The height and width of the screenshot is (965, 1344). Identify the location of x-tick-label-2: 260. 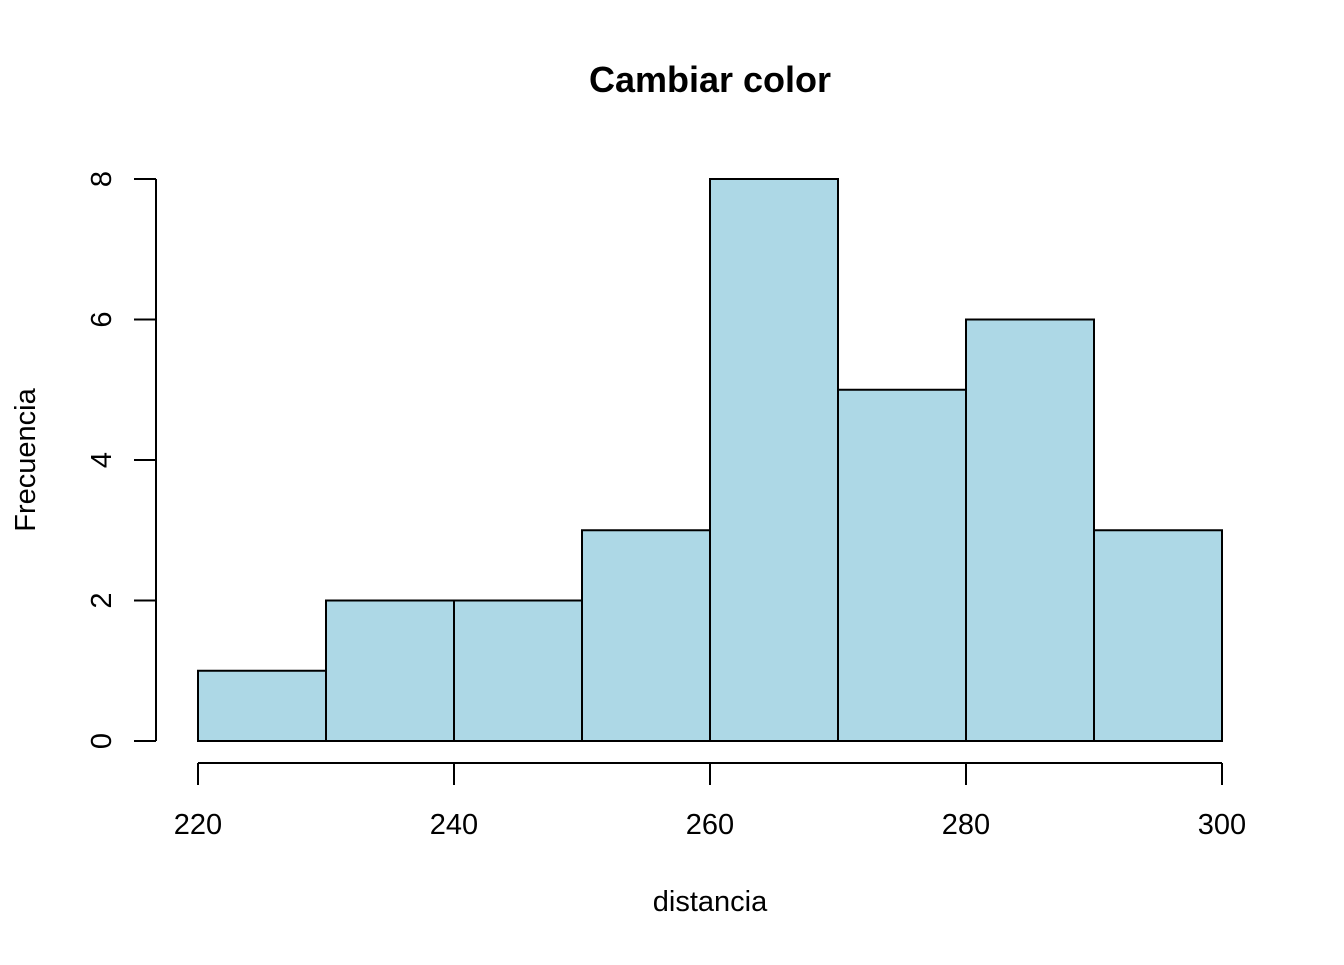
(710, 825).